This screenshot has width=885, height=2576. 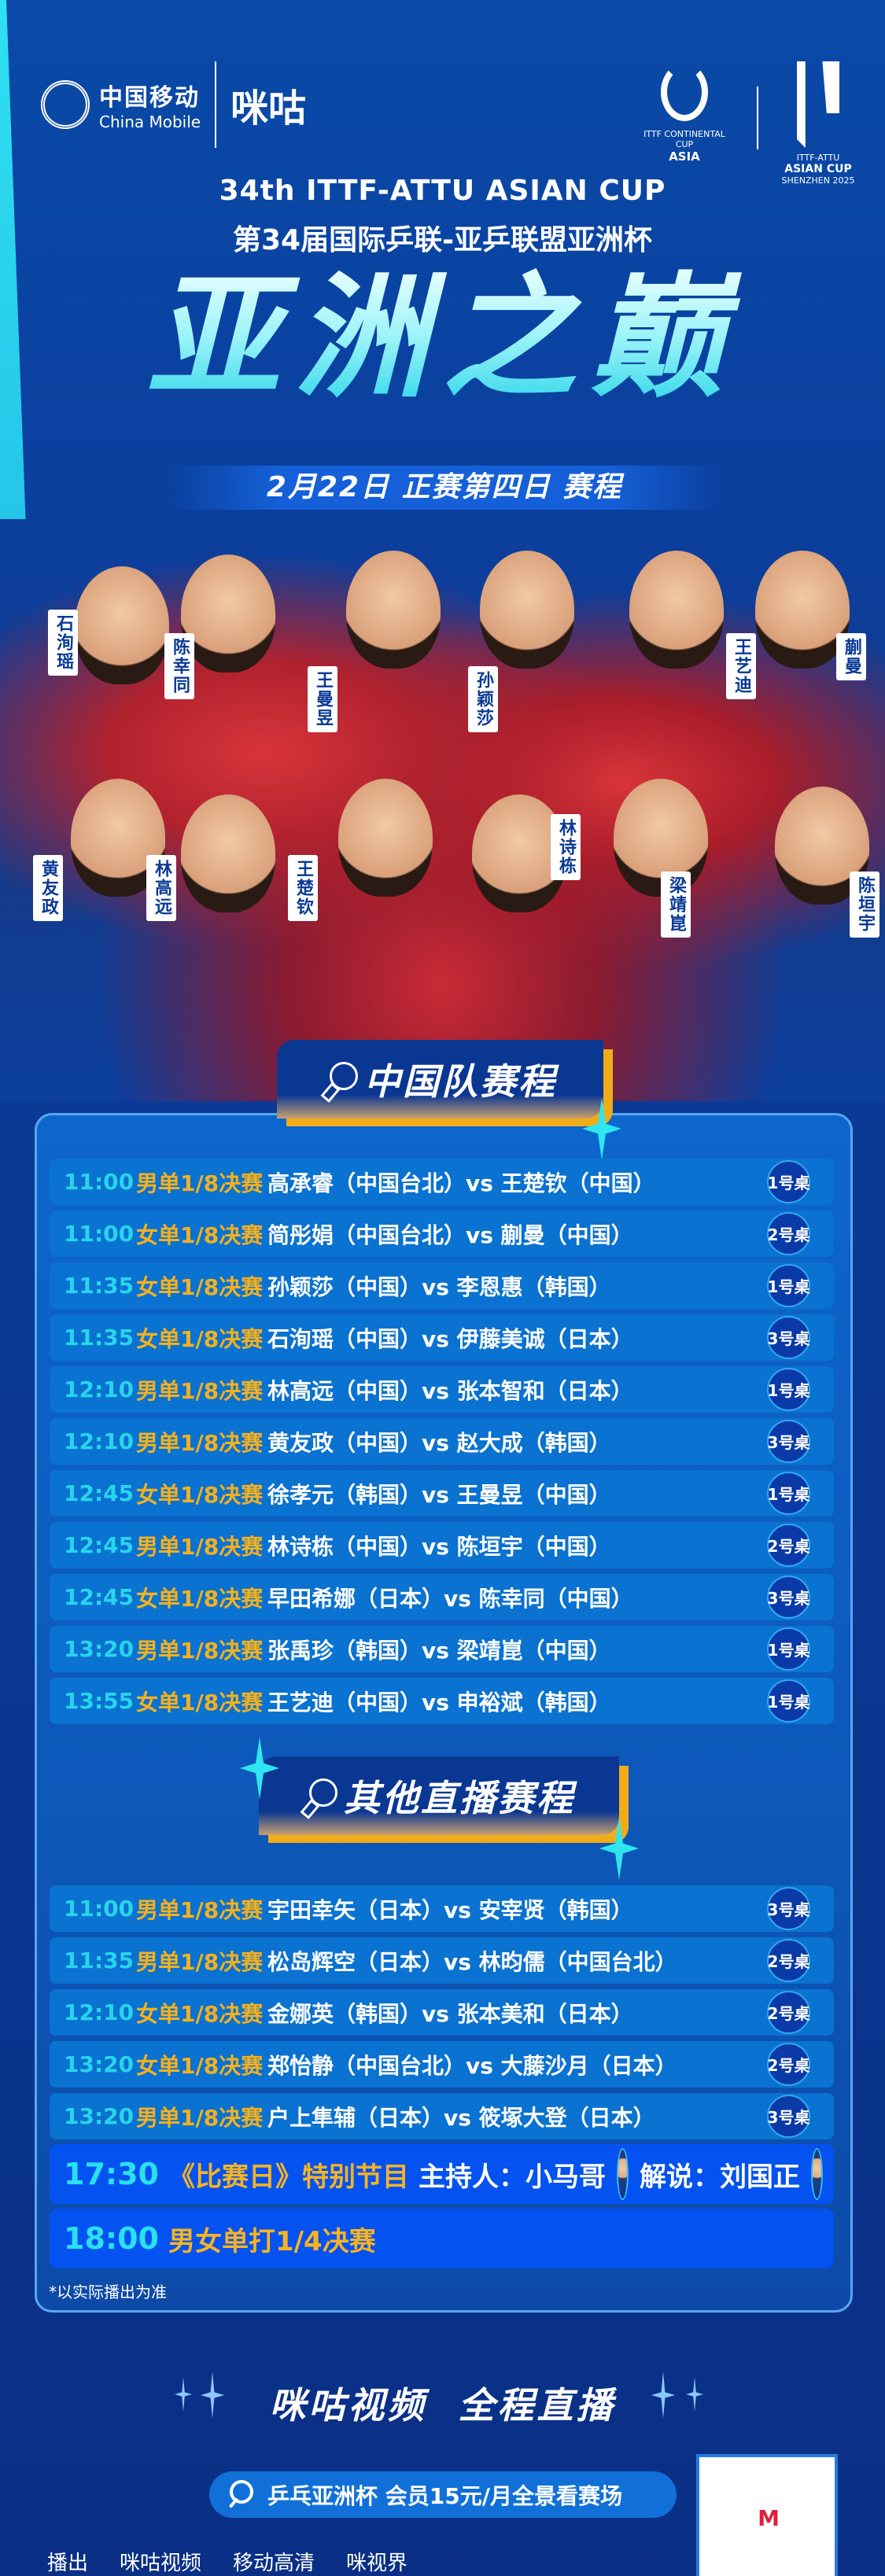 What do you see at coordinates (442, 2403) in the screenshot?
I see `cta-slogan: 咪咕视频 全程直播` at bounding box center [442, 2403].